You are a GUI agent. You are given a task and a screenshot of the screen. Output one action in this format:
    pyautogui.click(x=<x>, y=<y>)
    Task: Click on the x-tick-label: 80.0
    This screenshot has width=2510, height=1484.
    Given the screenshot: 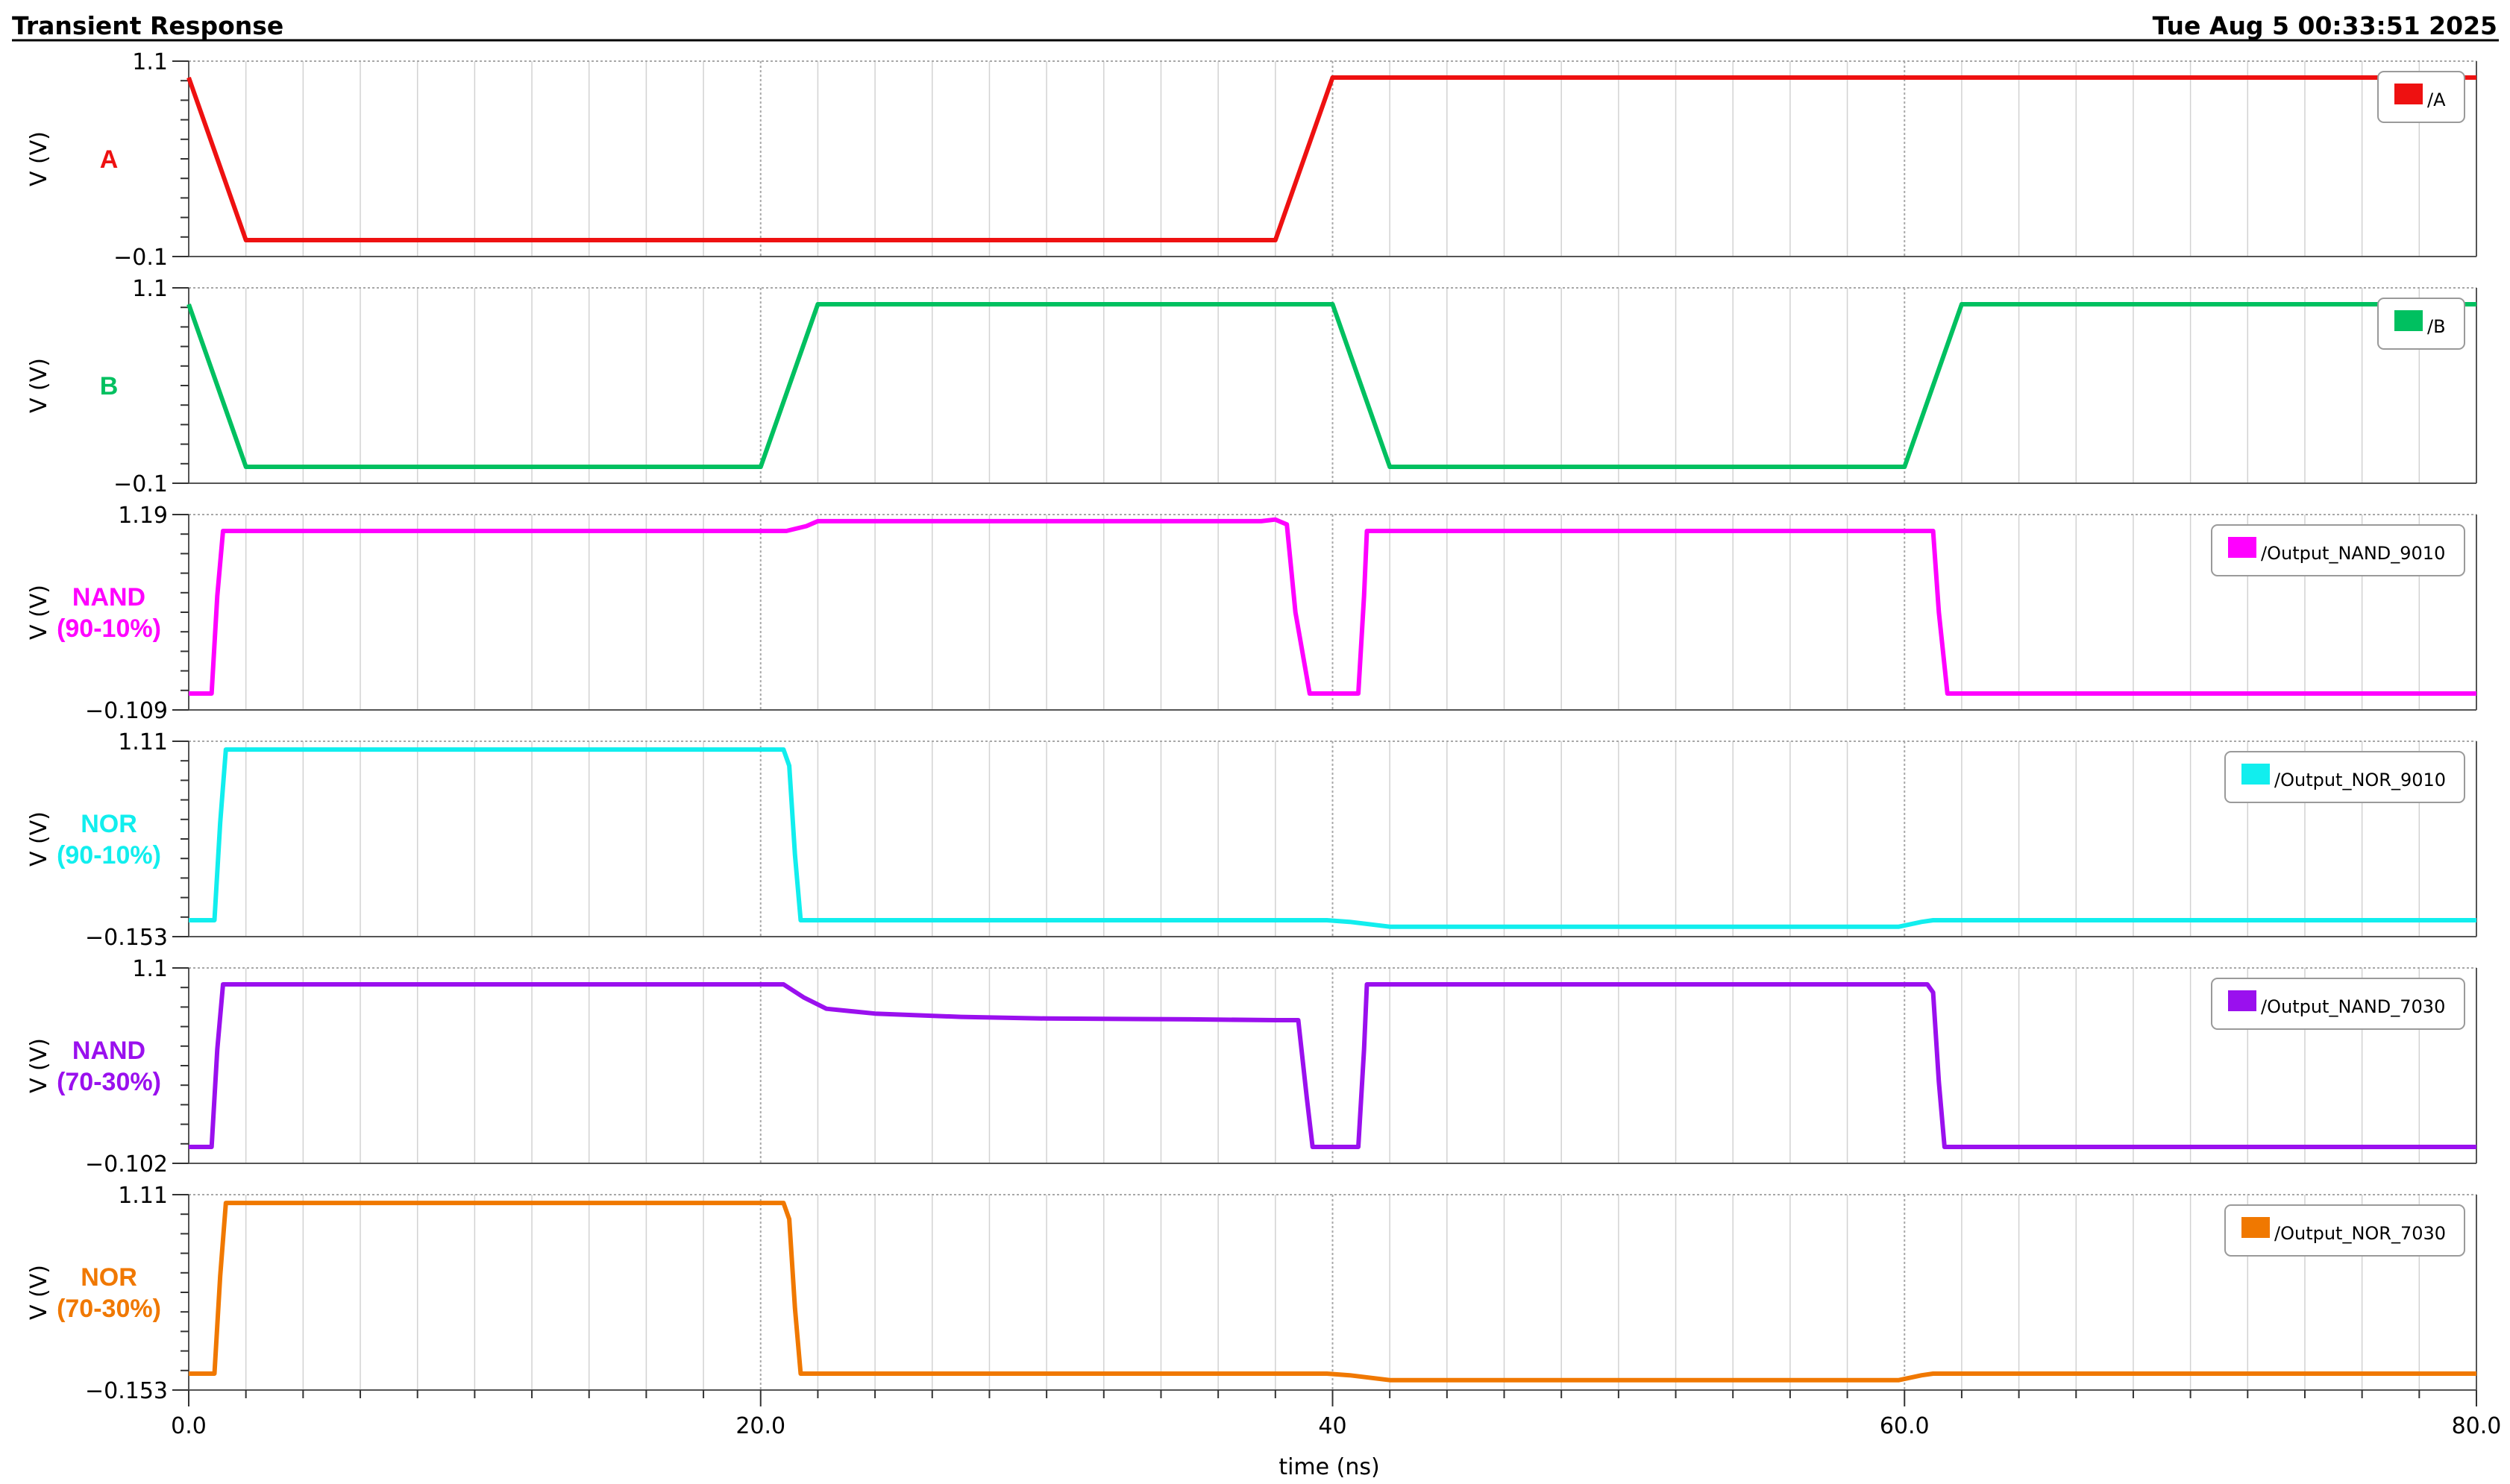 What is the action you would take?
    pyautogui.click(x=2477, y=1426)
    